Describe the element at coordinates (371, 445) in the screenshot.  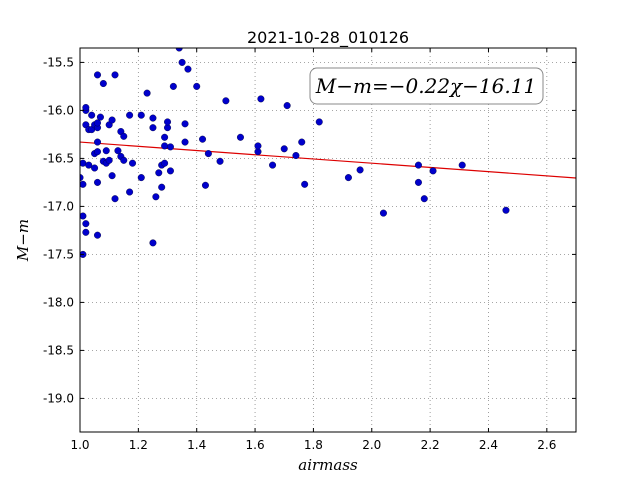
I see `x-tick-label: 2.0` at that location.